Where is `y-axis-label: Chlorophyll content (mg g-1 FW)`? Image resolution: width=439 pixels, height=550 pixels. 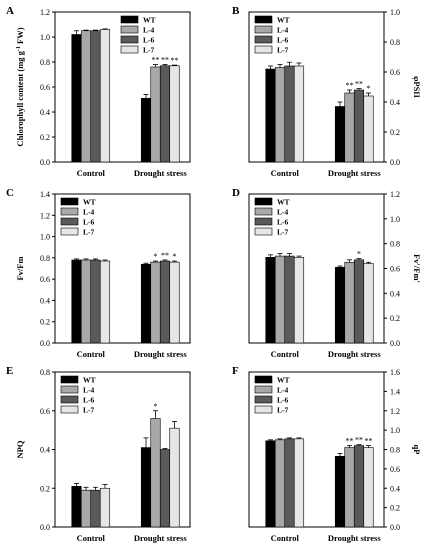 y-axis-label: Chlorophyll content (mg g-1 FW) is located at coordinates (20, 86).